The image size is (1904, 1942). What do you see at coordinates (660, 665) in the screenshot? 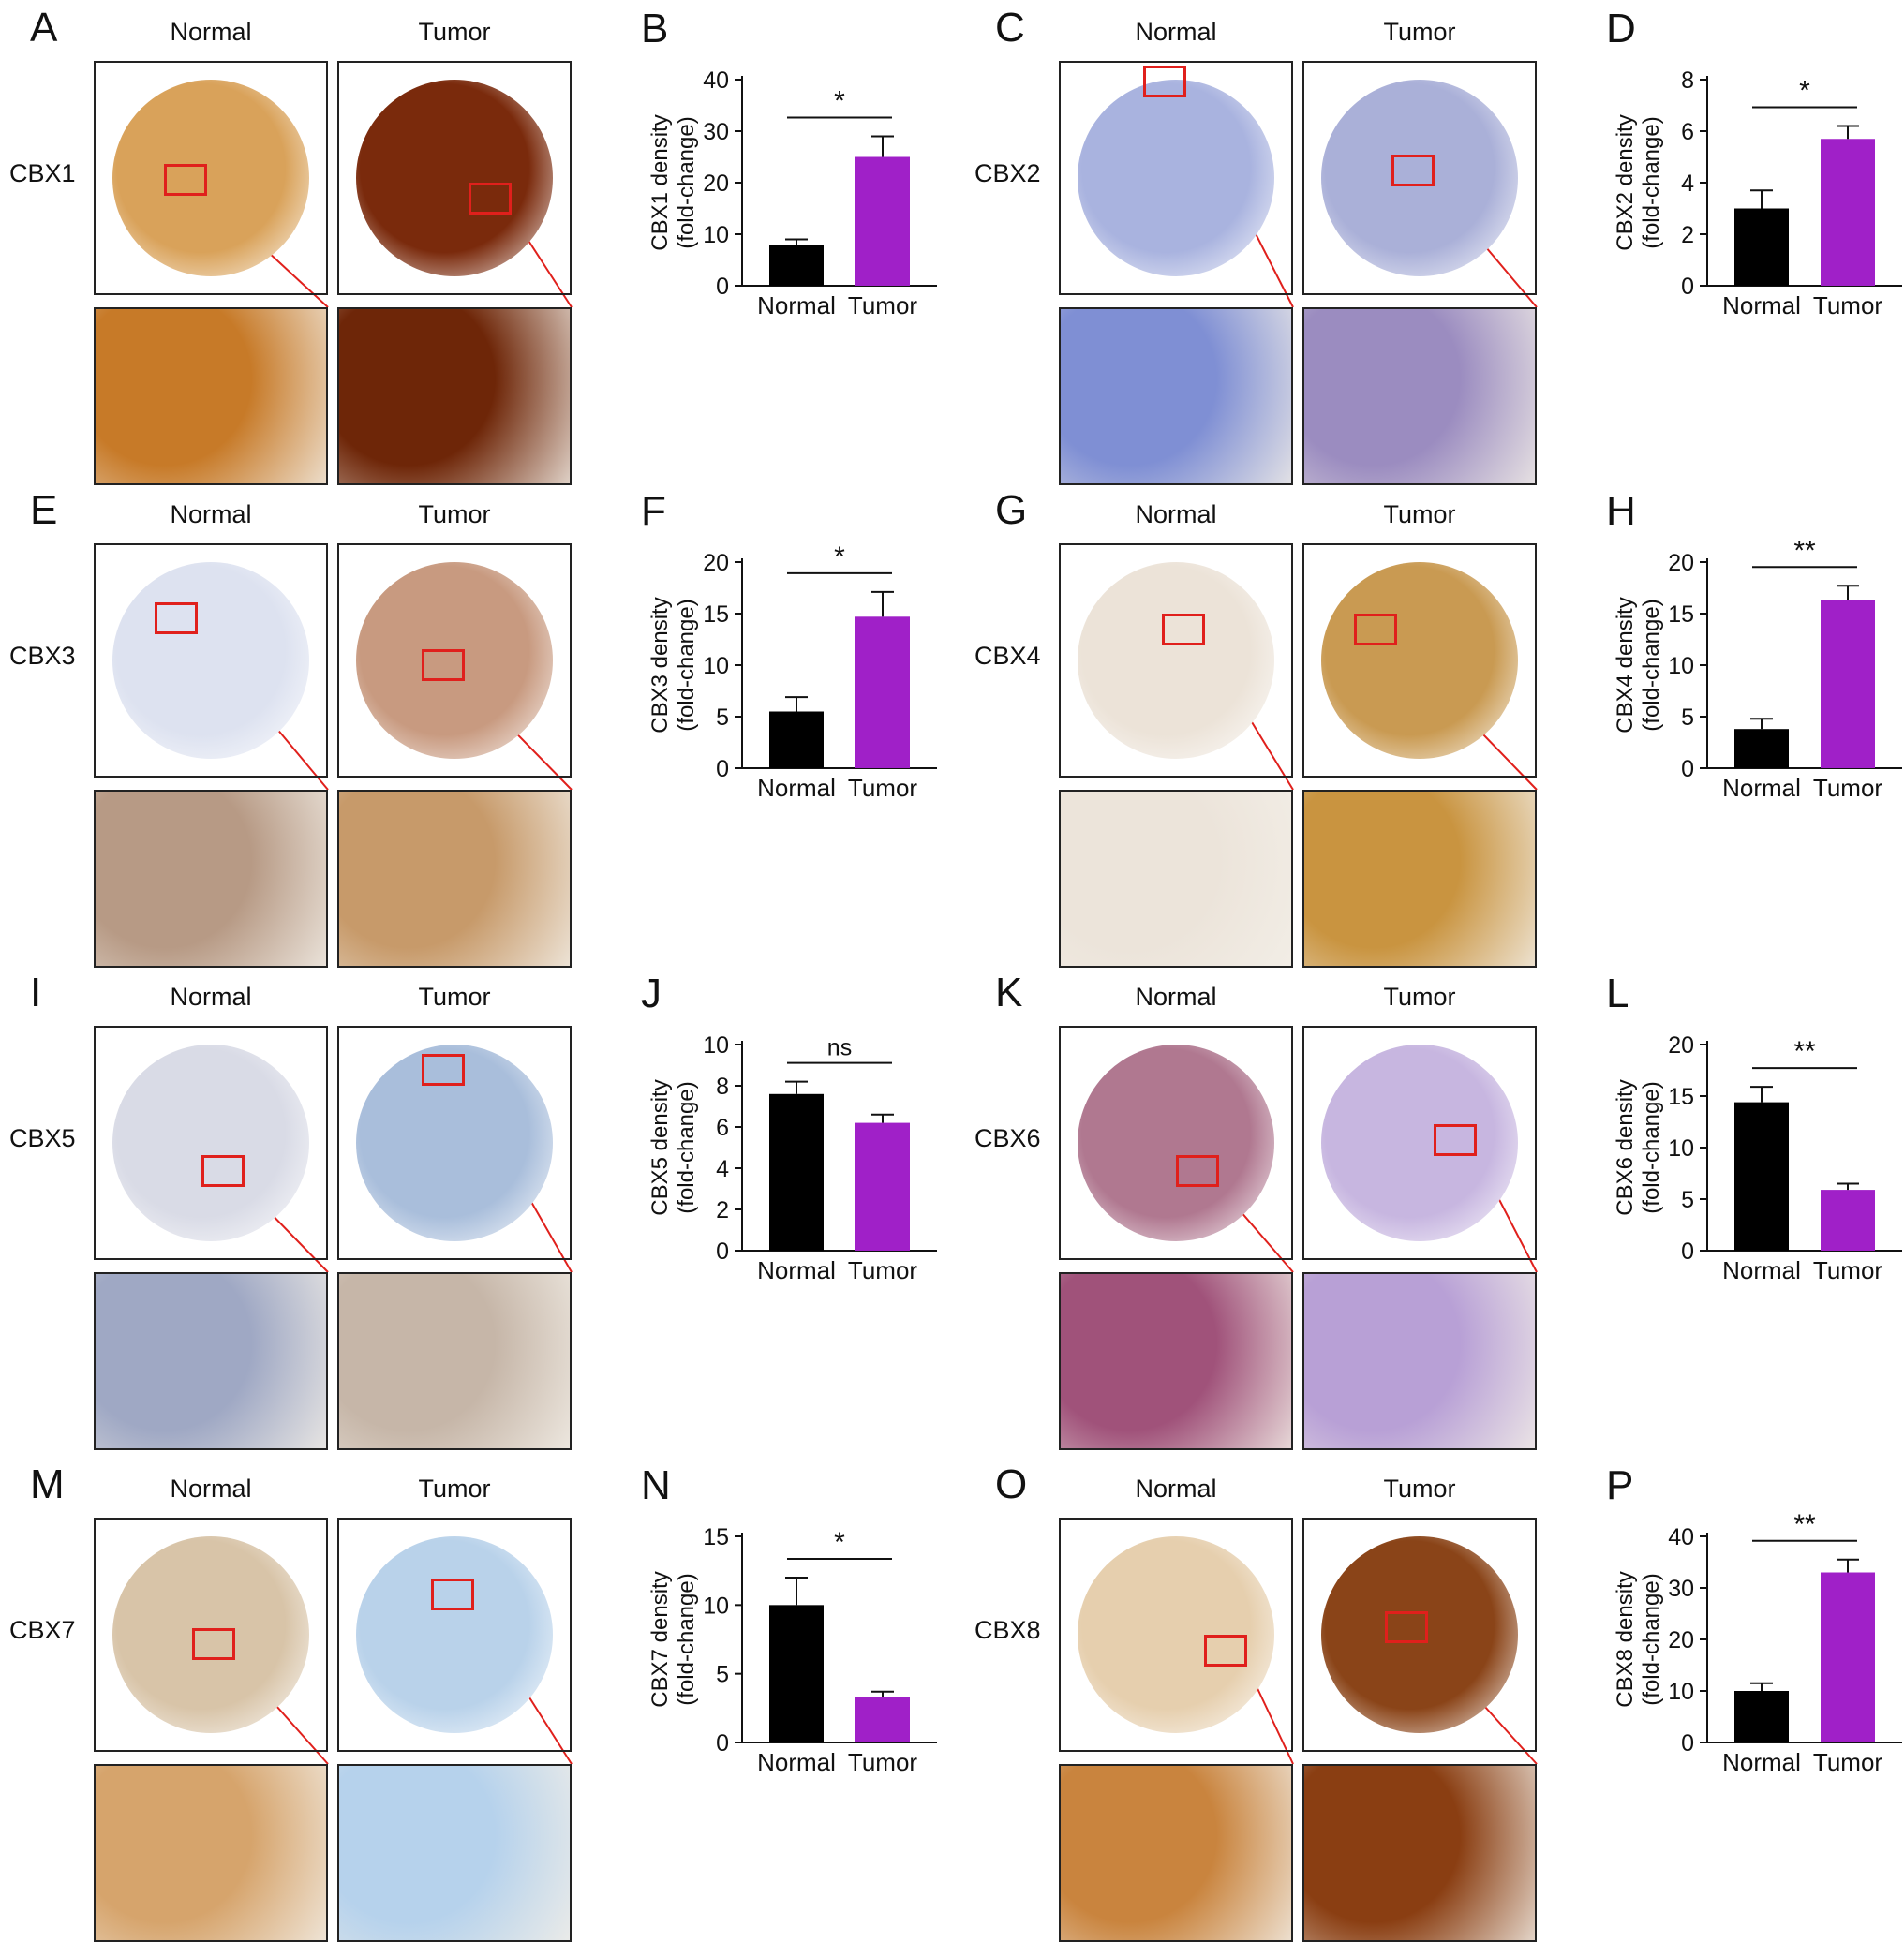
I see `y-axis-label: CBX3 density` at bounding box center [660, 665].